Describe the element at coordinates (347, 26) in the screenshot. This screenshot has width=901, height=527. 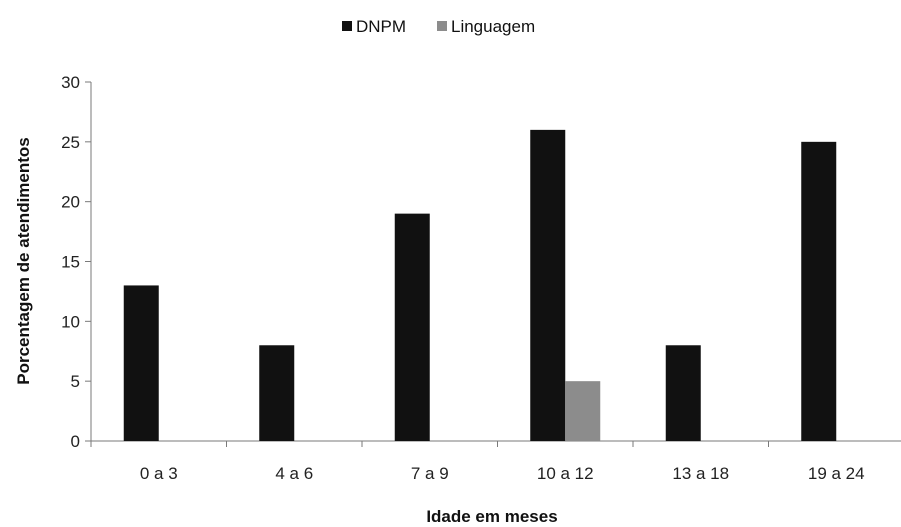
I see `legend-swatch-dnpm` at that location.